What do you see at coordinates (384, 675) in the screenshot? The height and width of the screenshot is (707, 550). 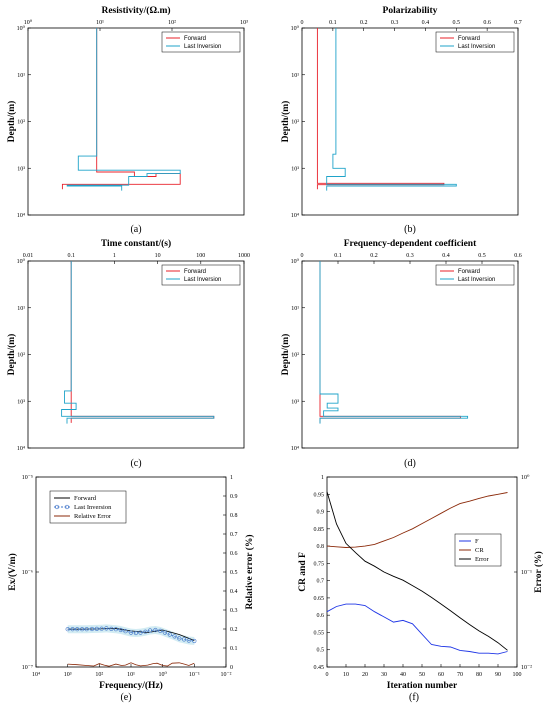 I see `x-tick-label: 30` at bounding box center [384, 675].